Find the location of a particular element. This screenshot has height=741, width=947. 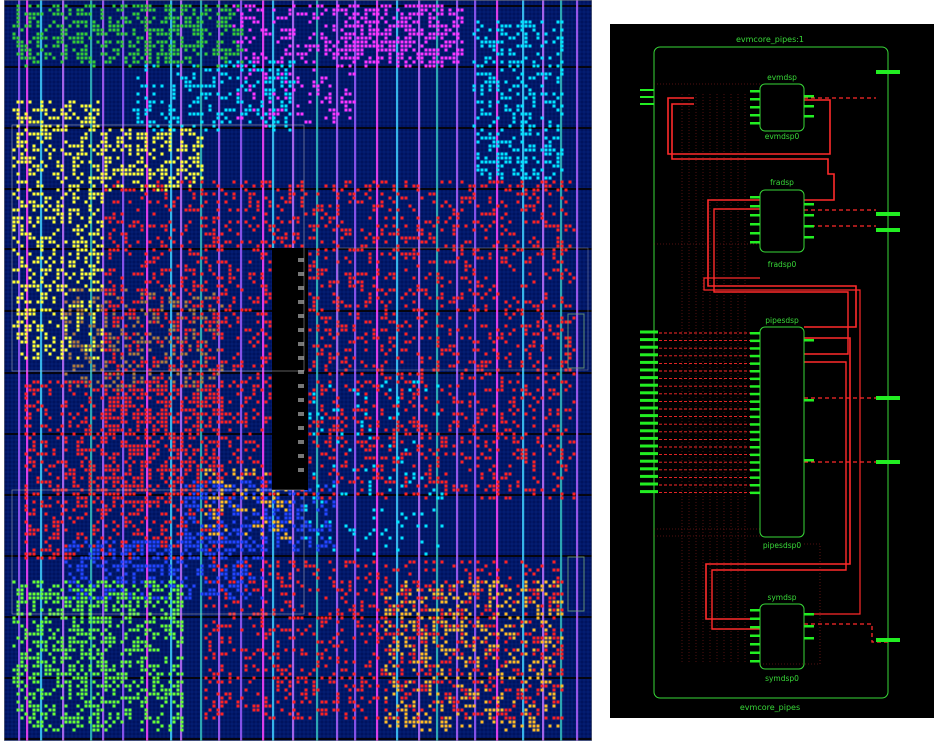

module-pins is located at coordinates (782, 376).